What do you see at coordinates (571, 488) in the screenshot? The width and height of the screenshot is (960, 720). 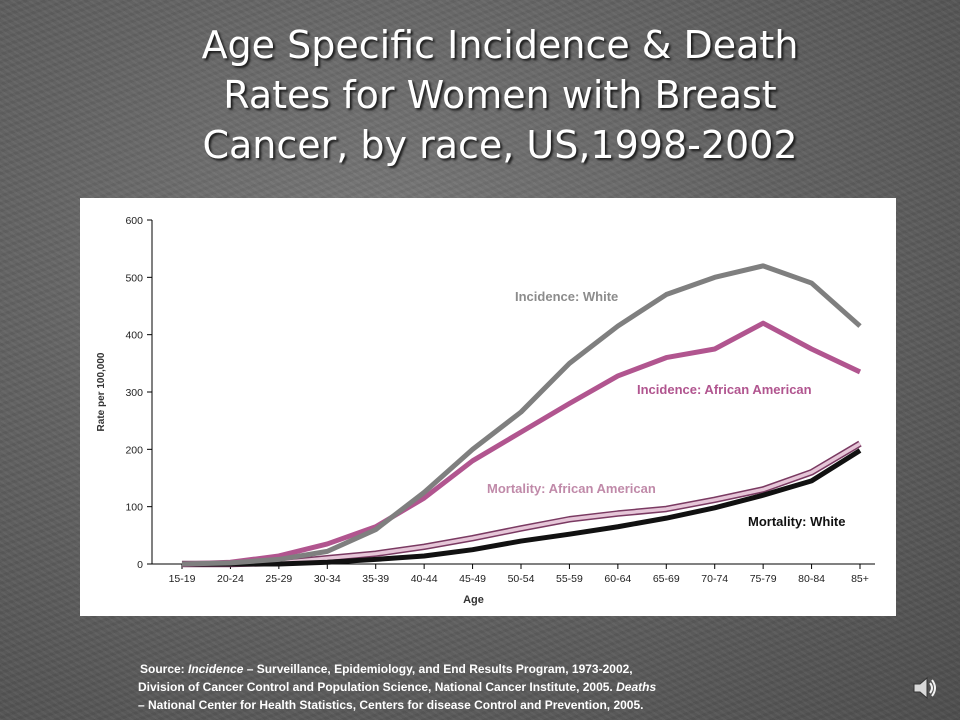 I see `series-annotation: Mortality: African American` at bounding box center [571, 488].